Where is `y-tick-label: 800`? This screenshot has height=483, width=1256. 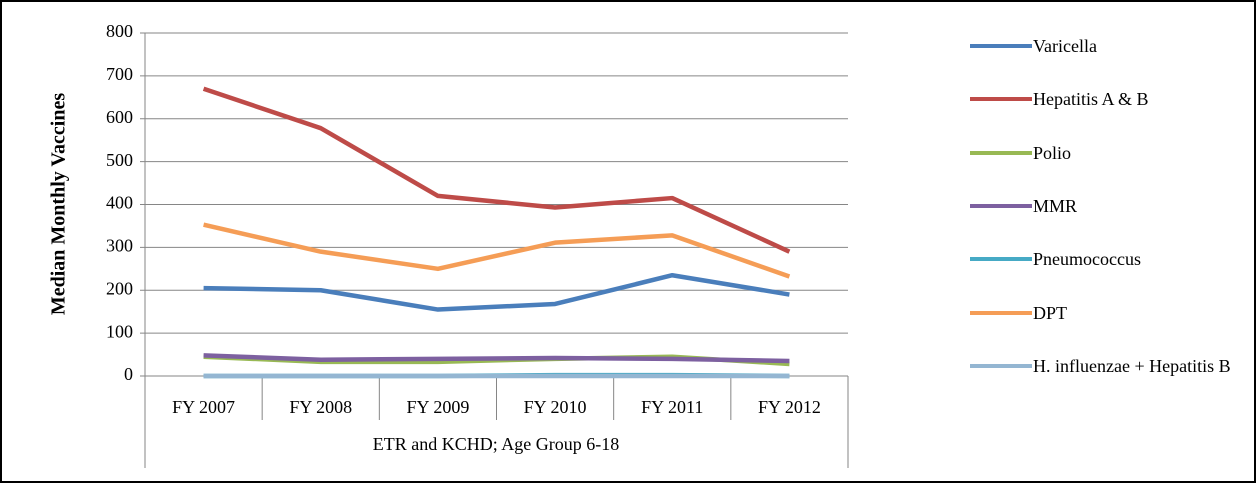 y-tick-label: 800 is located at coordinates (119, 31).